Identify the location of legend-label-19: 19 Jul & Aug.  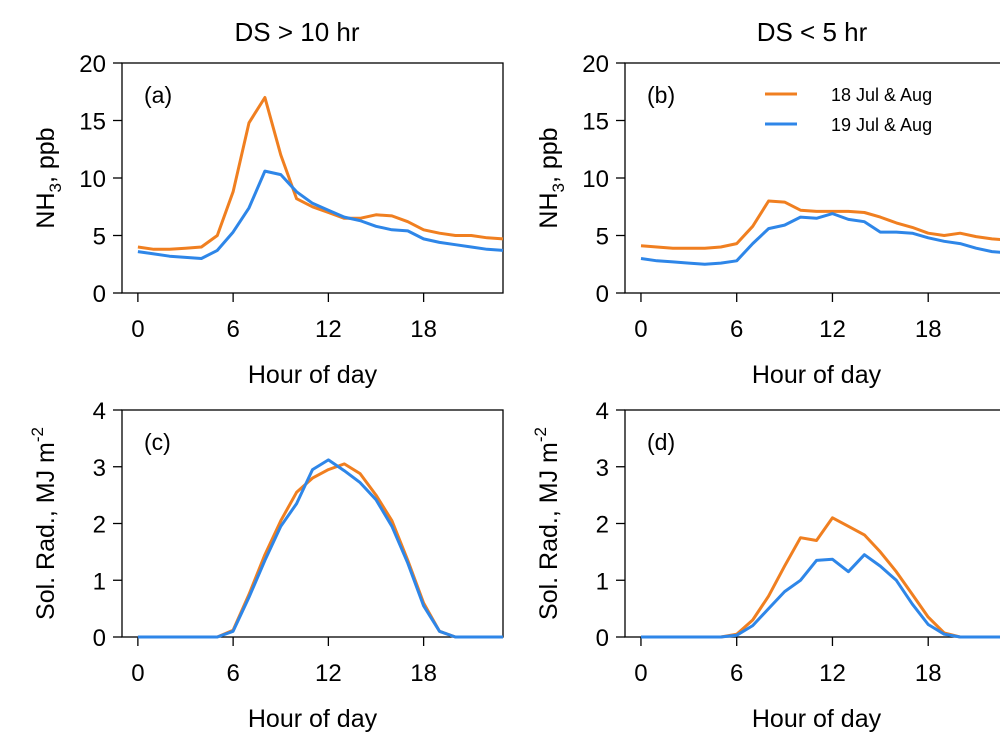
(881, 125).